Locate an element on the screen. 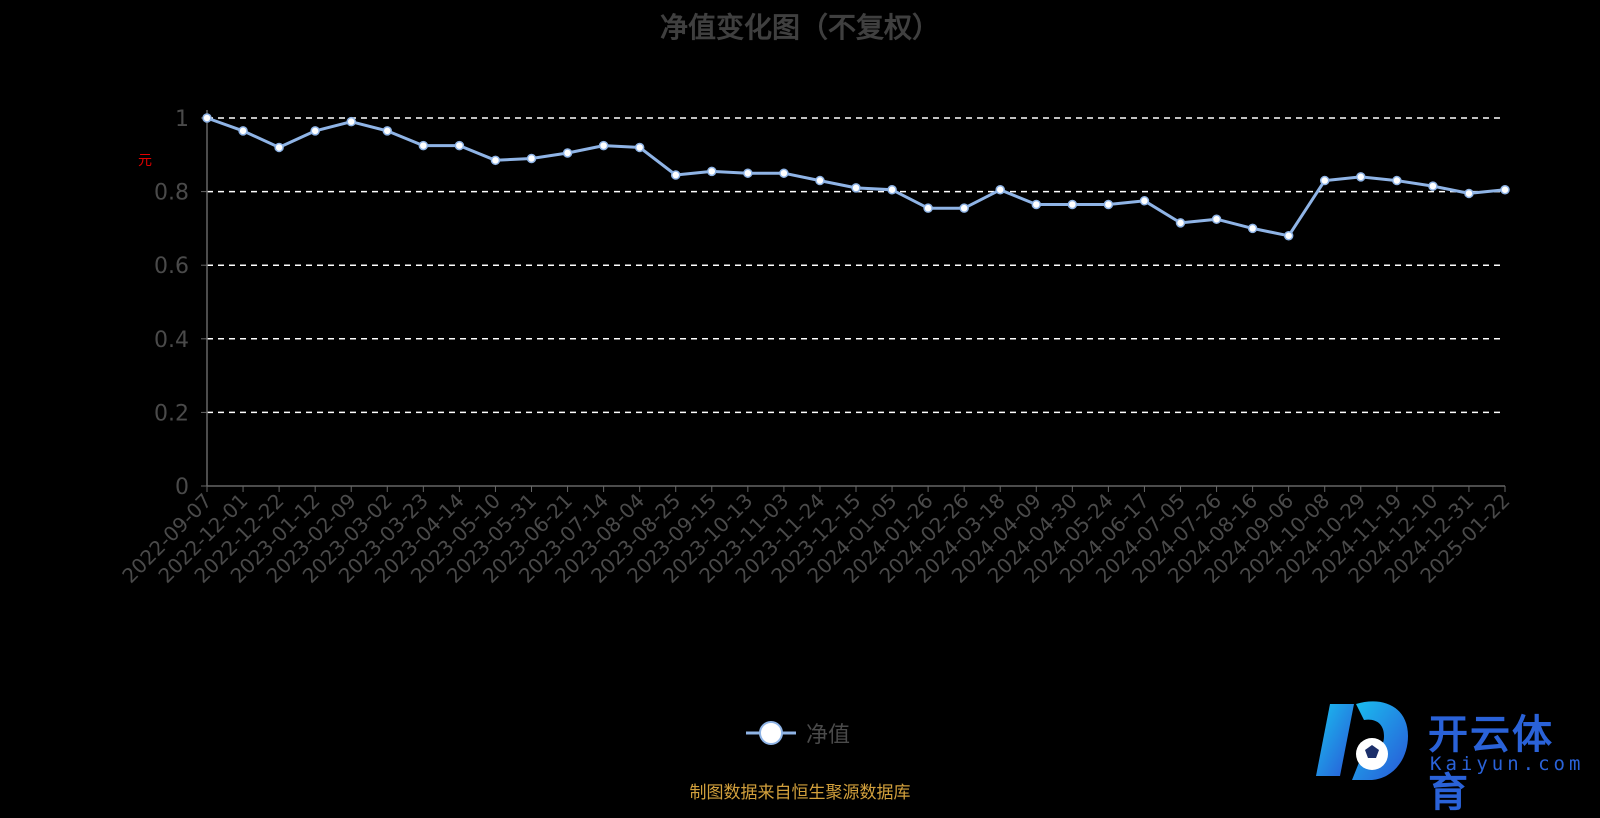  y-tick-label: 1 is located at coordinates (182, 119).